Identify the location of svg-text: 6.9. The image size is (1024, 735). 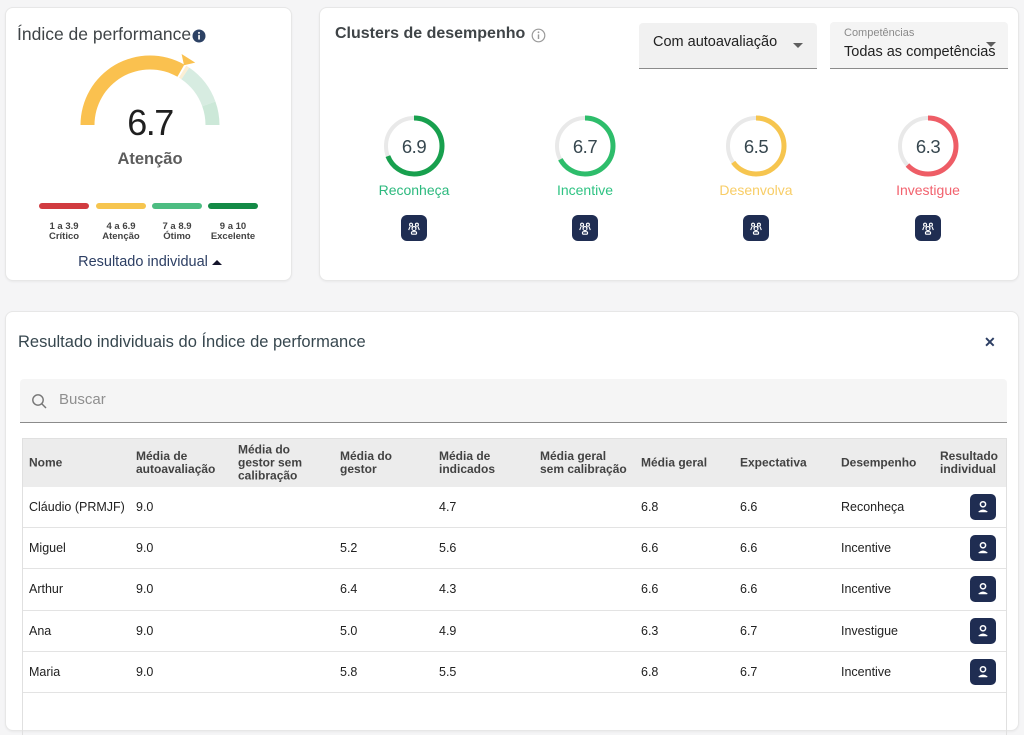
(414, 146).